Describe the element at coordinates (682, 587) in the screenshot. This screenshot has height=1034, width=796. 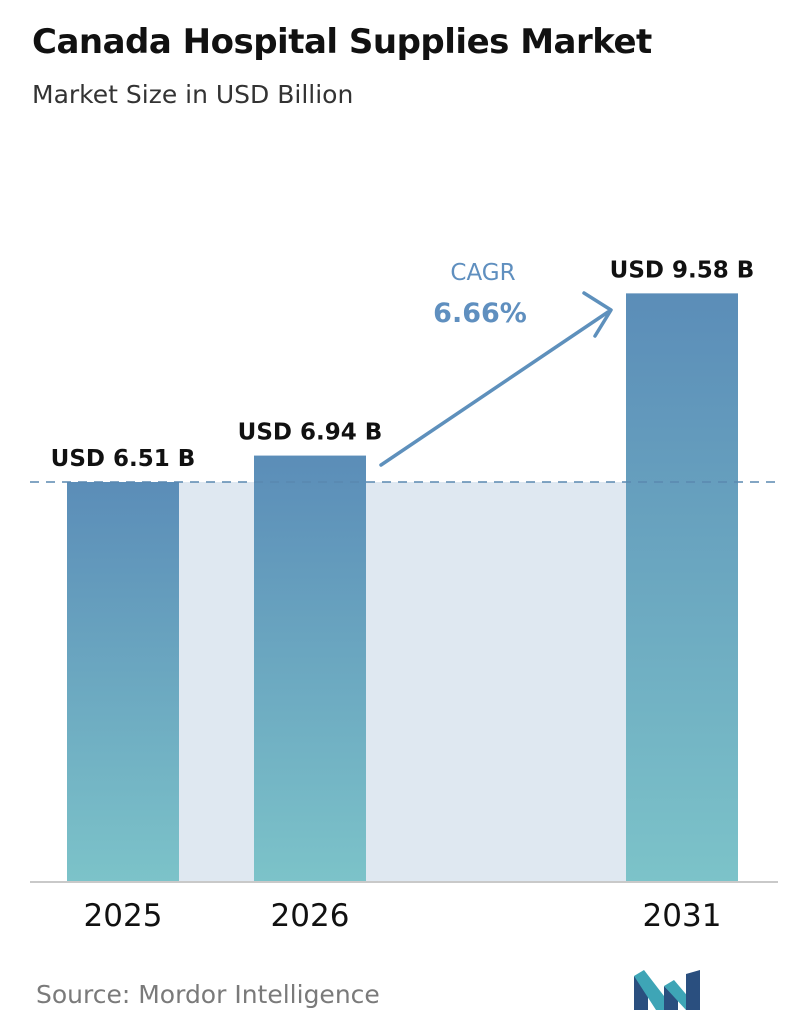
I see `bar-2031` at that location.